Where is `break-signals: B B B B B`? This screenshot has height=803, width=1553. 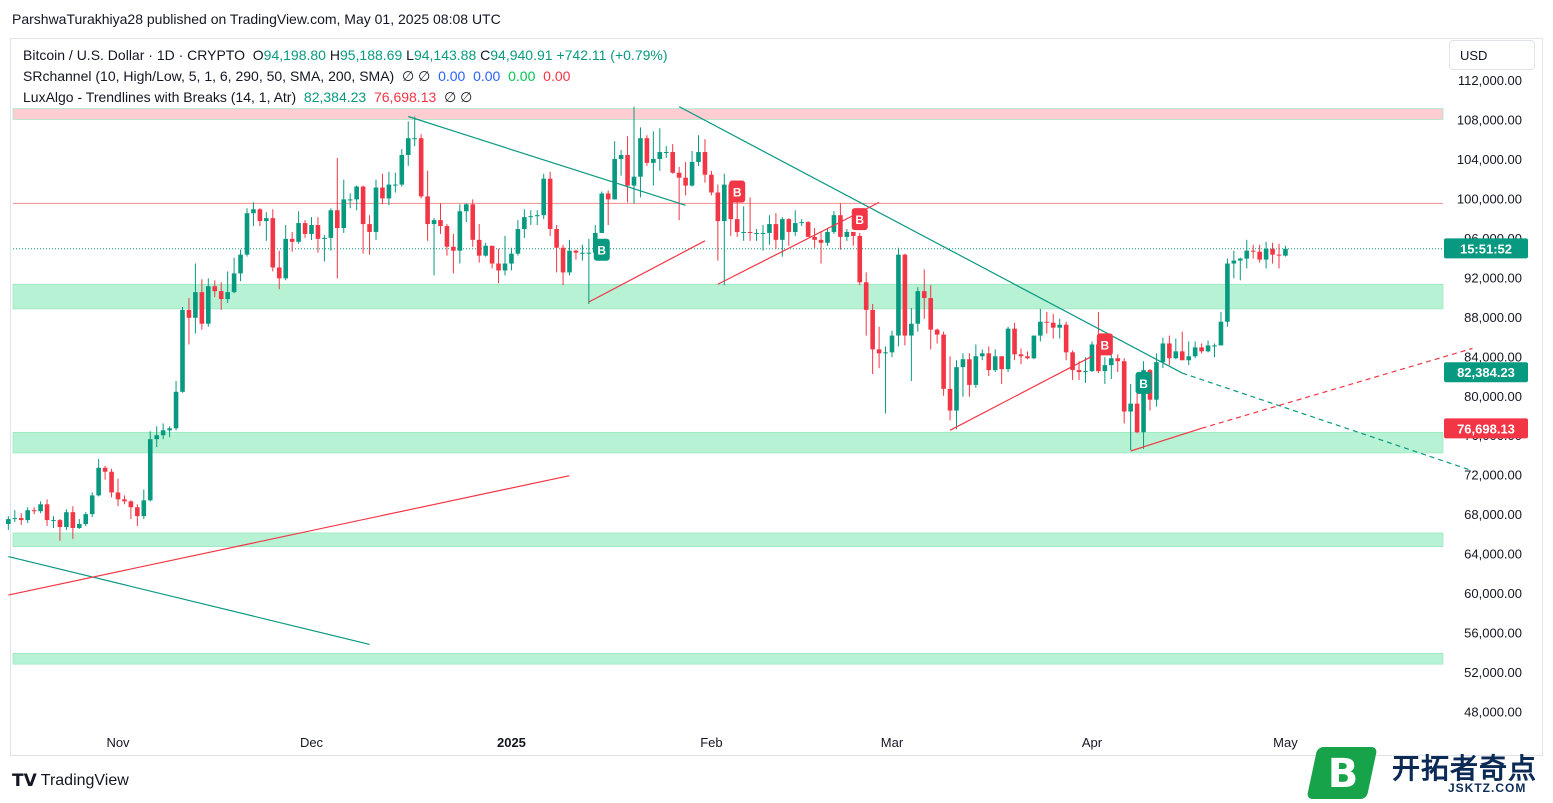 break-signals: B B B B B is located at coordinates (872, 287).